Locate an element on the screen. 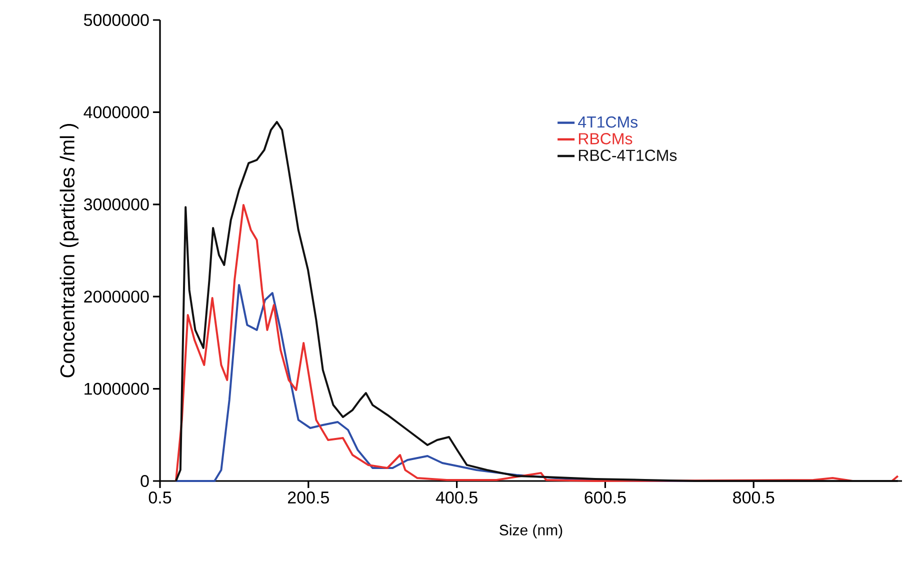 The height and width of the screenshot is (576, 906). y-tick-label: 3000000 is located at coordinates (116, 204).